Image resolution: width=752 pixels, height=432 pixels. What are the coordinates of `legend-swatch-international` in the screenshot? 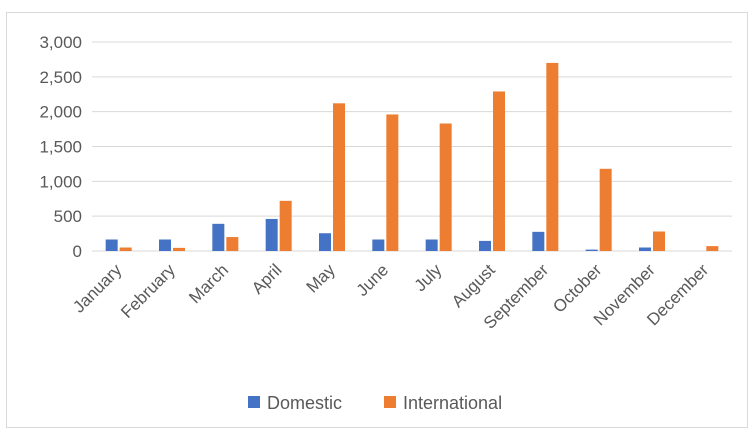 It's located at (390, 402).